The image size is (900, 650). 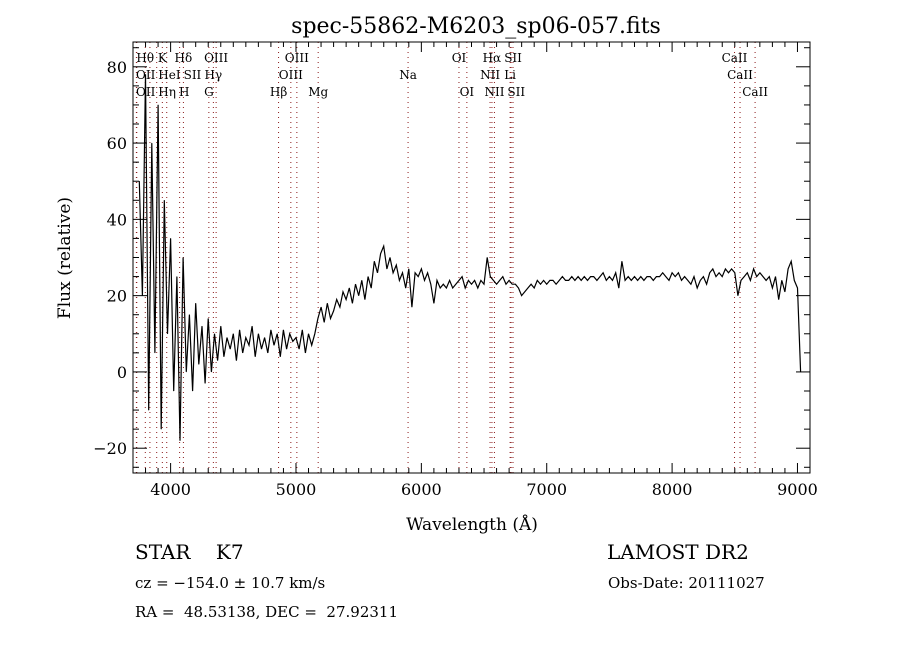 I want to click on y-axis-label: Flux (relative), so click(x=65, y=258).